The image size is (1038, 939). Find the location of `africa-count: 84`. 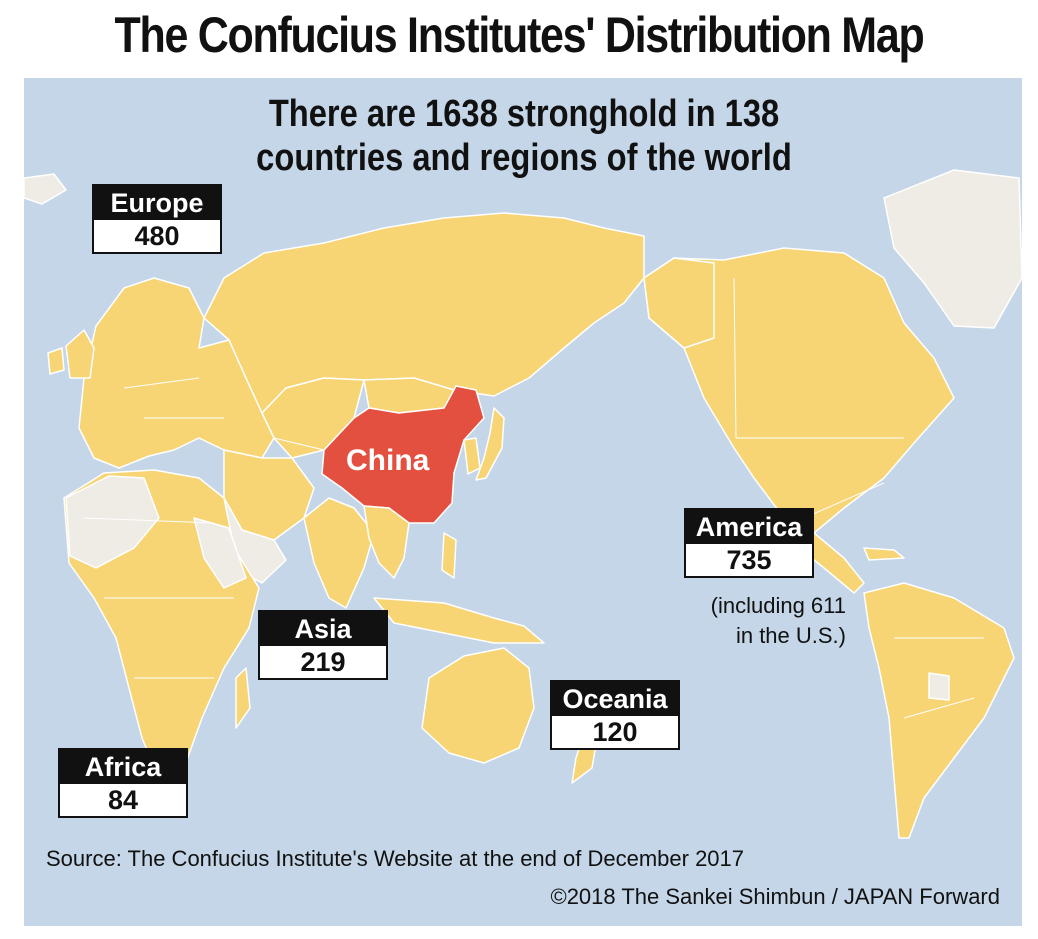

africa-count: 84 is located at coordinates (123, 800).